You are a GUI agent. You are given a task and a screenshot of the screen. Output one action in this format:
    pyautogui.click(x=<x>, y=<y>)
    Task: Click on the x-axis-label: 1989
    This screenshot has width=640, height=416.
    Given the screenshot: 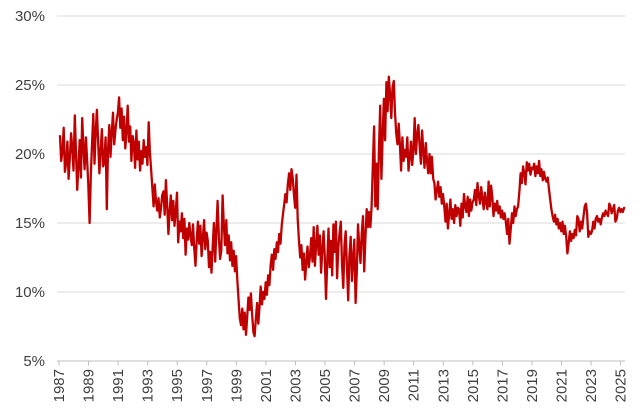 What is the action you would take?
    pyautogui.click(x=89, y=385)
    